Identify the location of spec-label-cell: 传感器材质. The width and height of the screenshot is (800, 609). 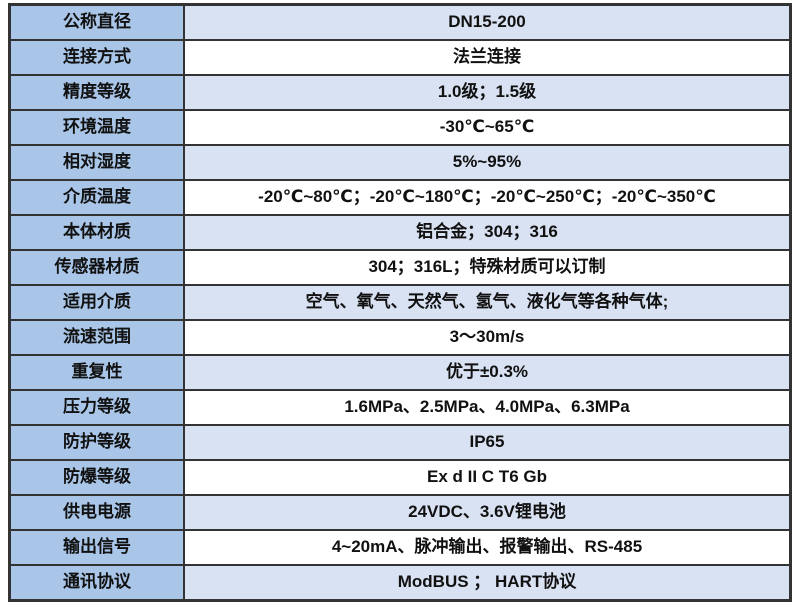
(96, 267).